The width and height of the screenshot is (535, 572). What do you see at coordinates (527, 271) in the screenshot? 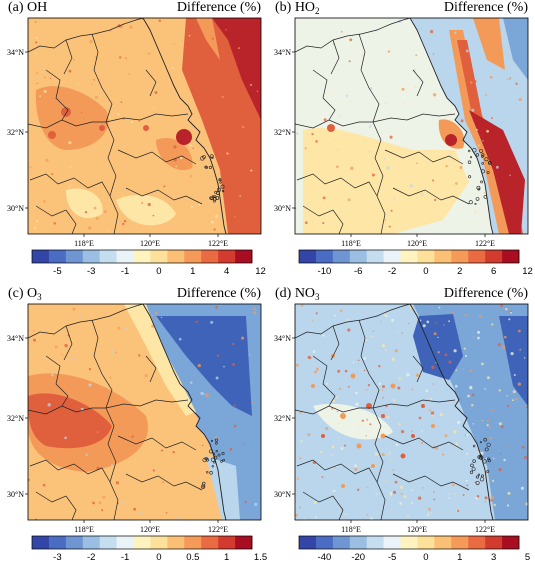
I see `colorbar-tick-label: 12` at bounding box center [527, 271].